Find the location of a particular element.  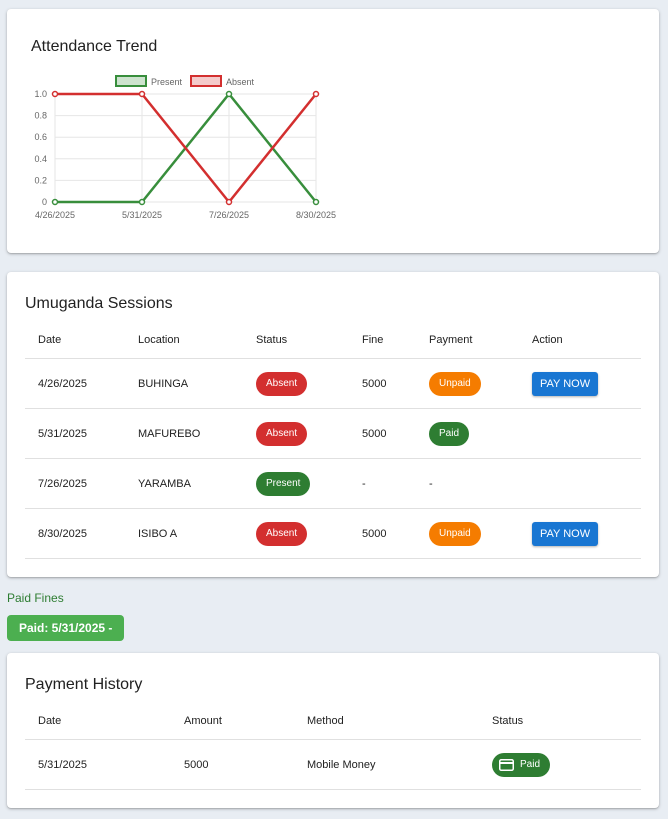

table-row: 5/31/2025 5000 Mobile Money Paid is located at coordinates (333, 764).